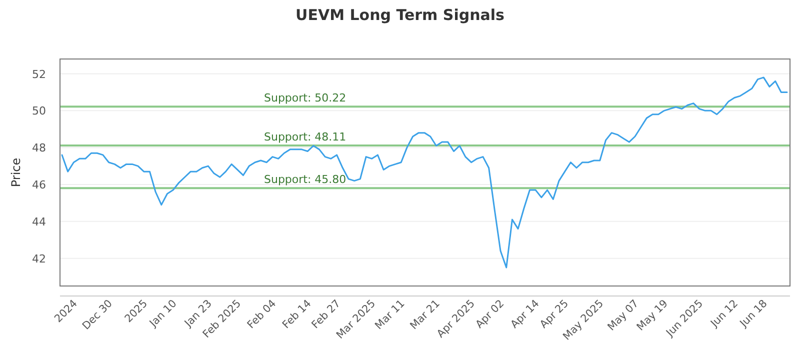  I want to click on y-tick-label: 44, so click(39, 221).